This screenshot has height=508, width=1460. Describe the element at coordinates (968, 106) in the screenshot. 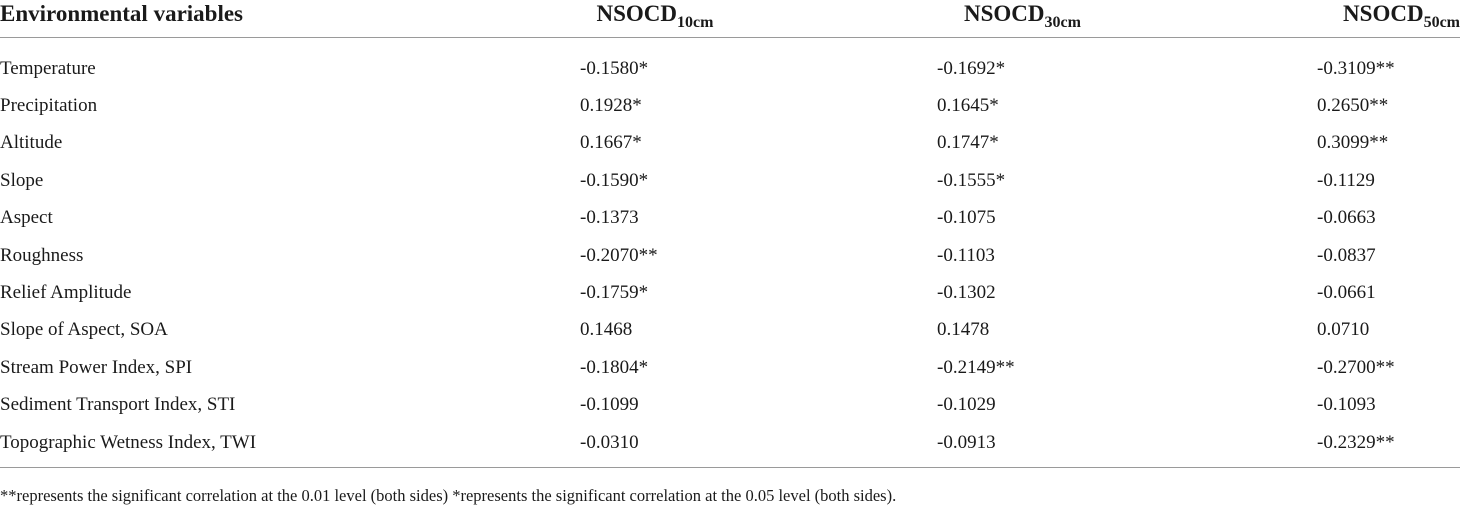

I see `cell-value: 0.1645*` at that location.